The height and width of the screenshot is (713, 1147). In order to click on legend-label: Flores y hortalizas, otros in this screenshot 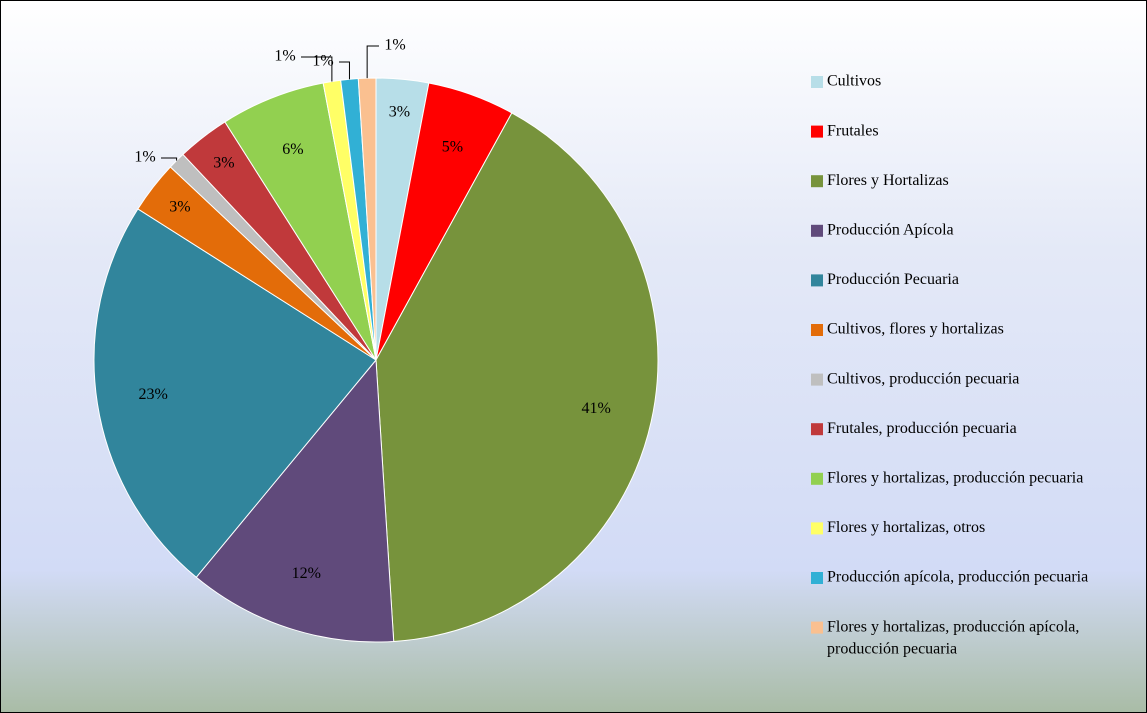, I will do `click(906, 527)`.